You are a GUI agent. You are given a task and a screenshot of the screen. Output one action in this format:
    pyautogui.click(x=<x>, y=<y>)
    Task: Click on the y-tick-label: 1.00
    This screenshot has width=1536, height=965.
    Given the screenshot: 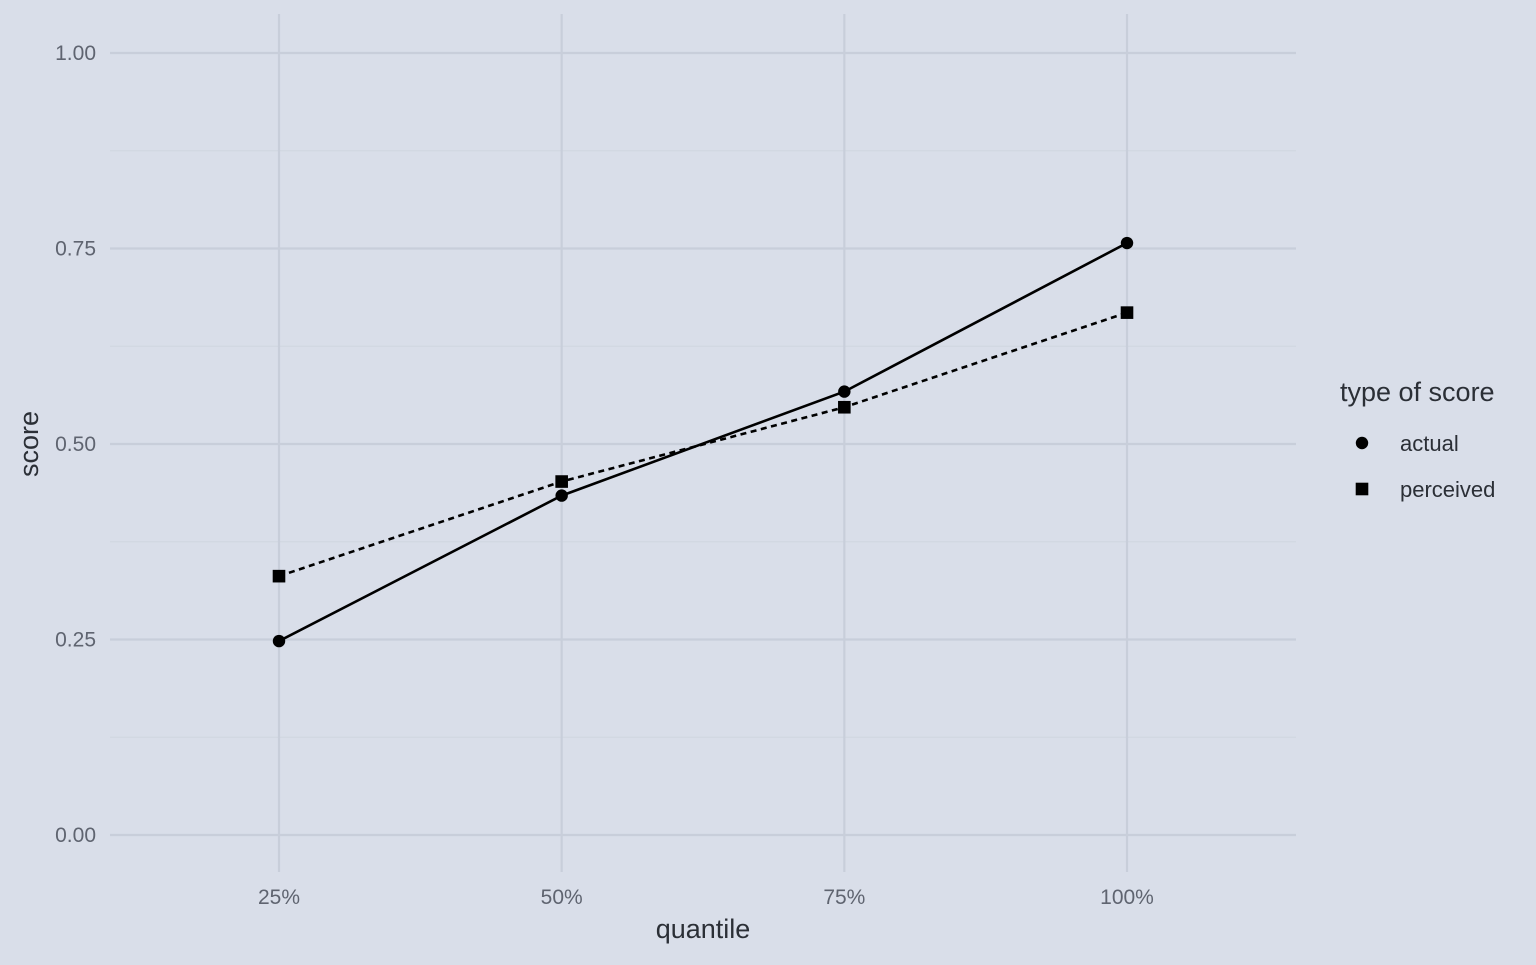 What is the action you would take?
    pyautogui.click(x=75, y=53)
    